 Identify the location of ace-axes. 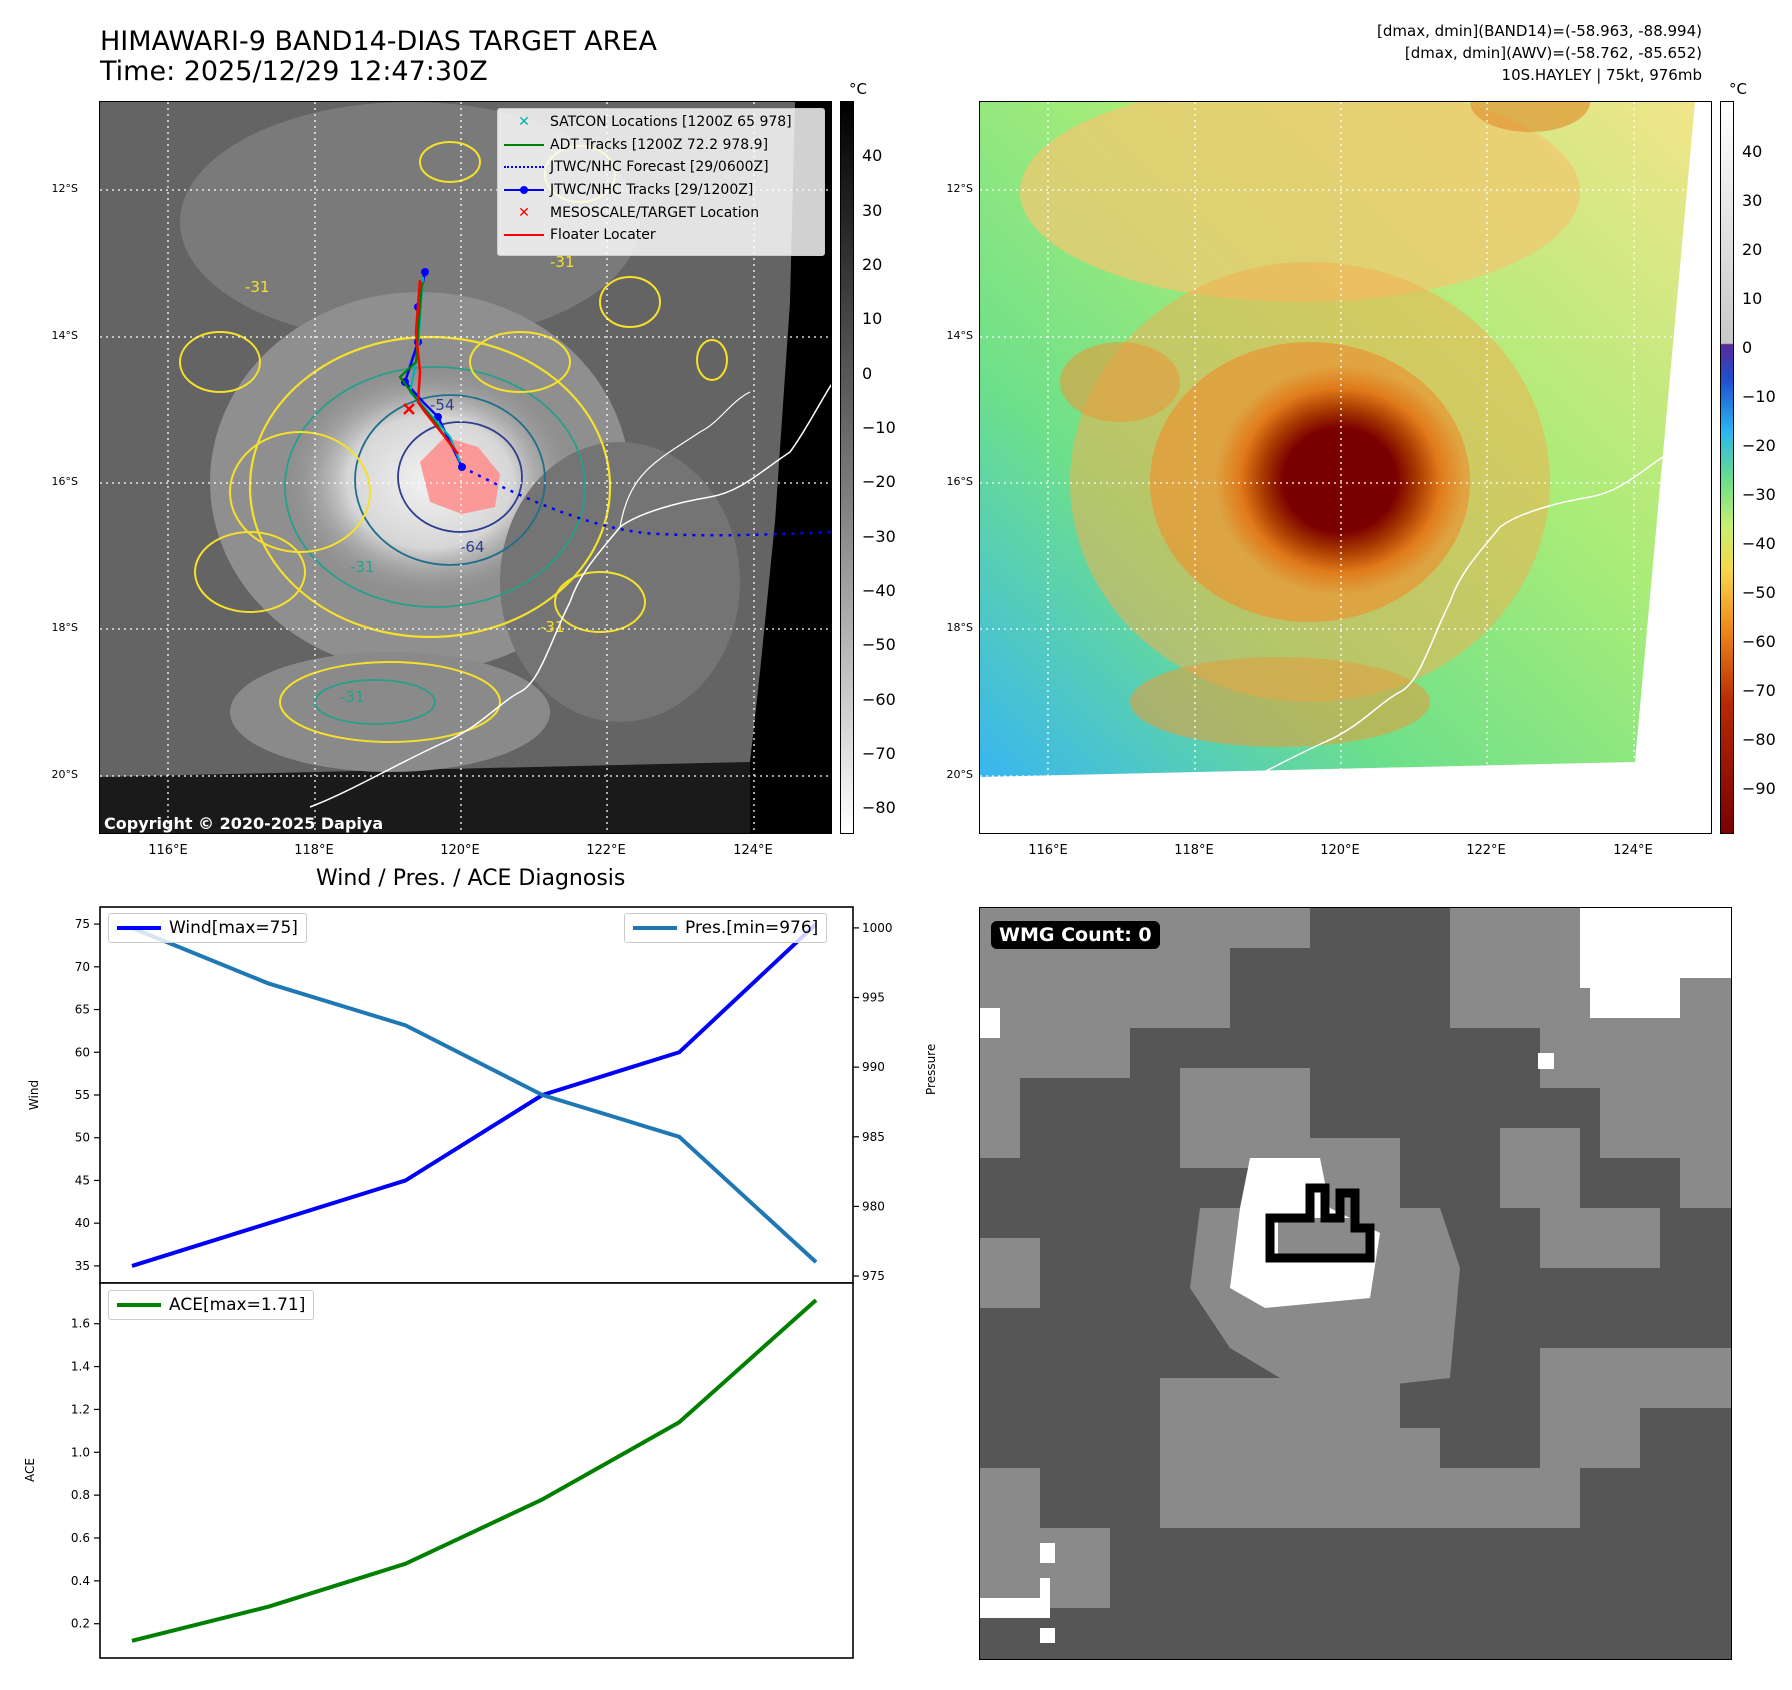
(476, 1470).